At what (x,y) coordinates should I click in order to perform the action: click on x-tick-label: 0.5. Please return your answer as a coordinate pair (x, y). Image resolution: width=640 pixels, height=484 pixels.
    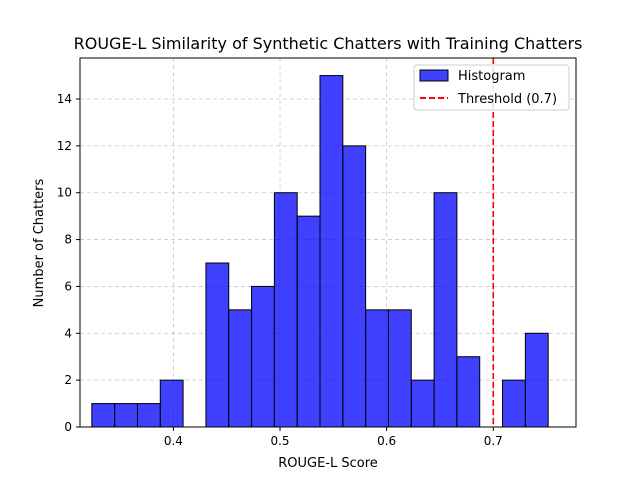
    Looking at the image, I should click on (279, 441).